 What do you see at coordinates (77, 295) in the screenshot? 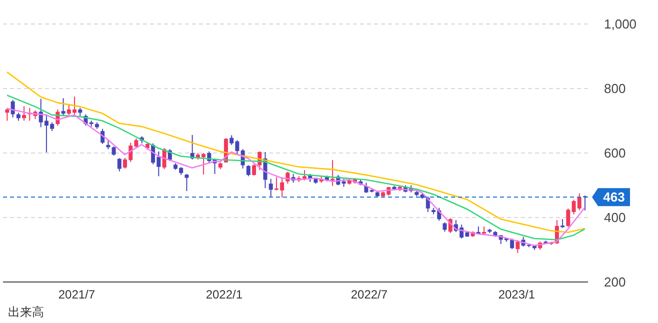
I see `x-tick-label: 2021/7` at bounding box center [77, 295].